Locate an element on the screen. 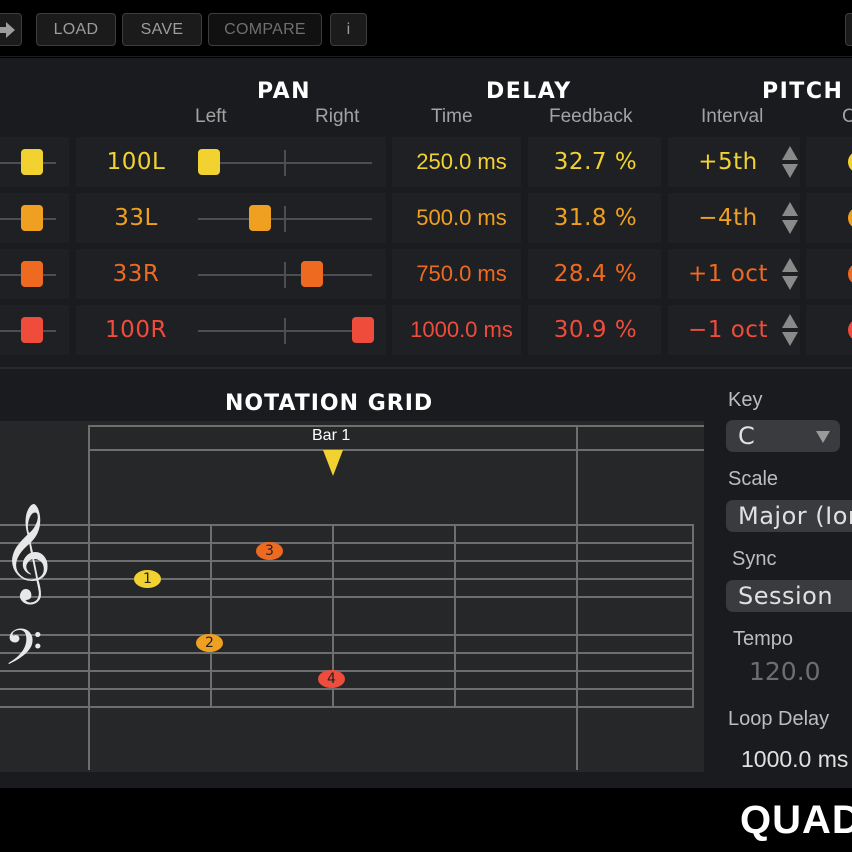 The width and height of the screenshot is (852, 852). sync-label: Sync is located at coordinates (754, 559).